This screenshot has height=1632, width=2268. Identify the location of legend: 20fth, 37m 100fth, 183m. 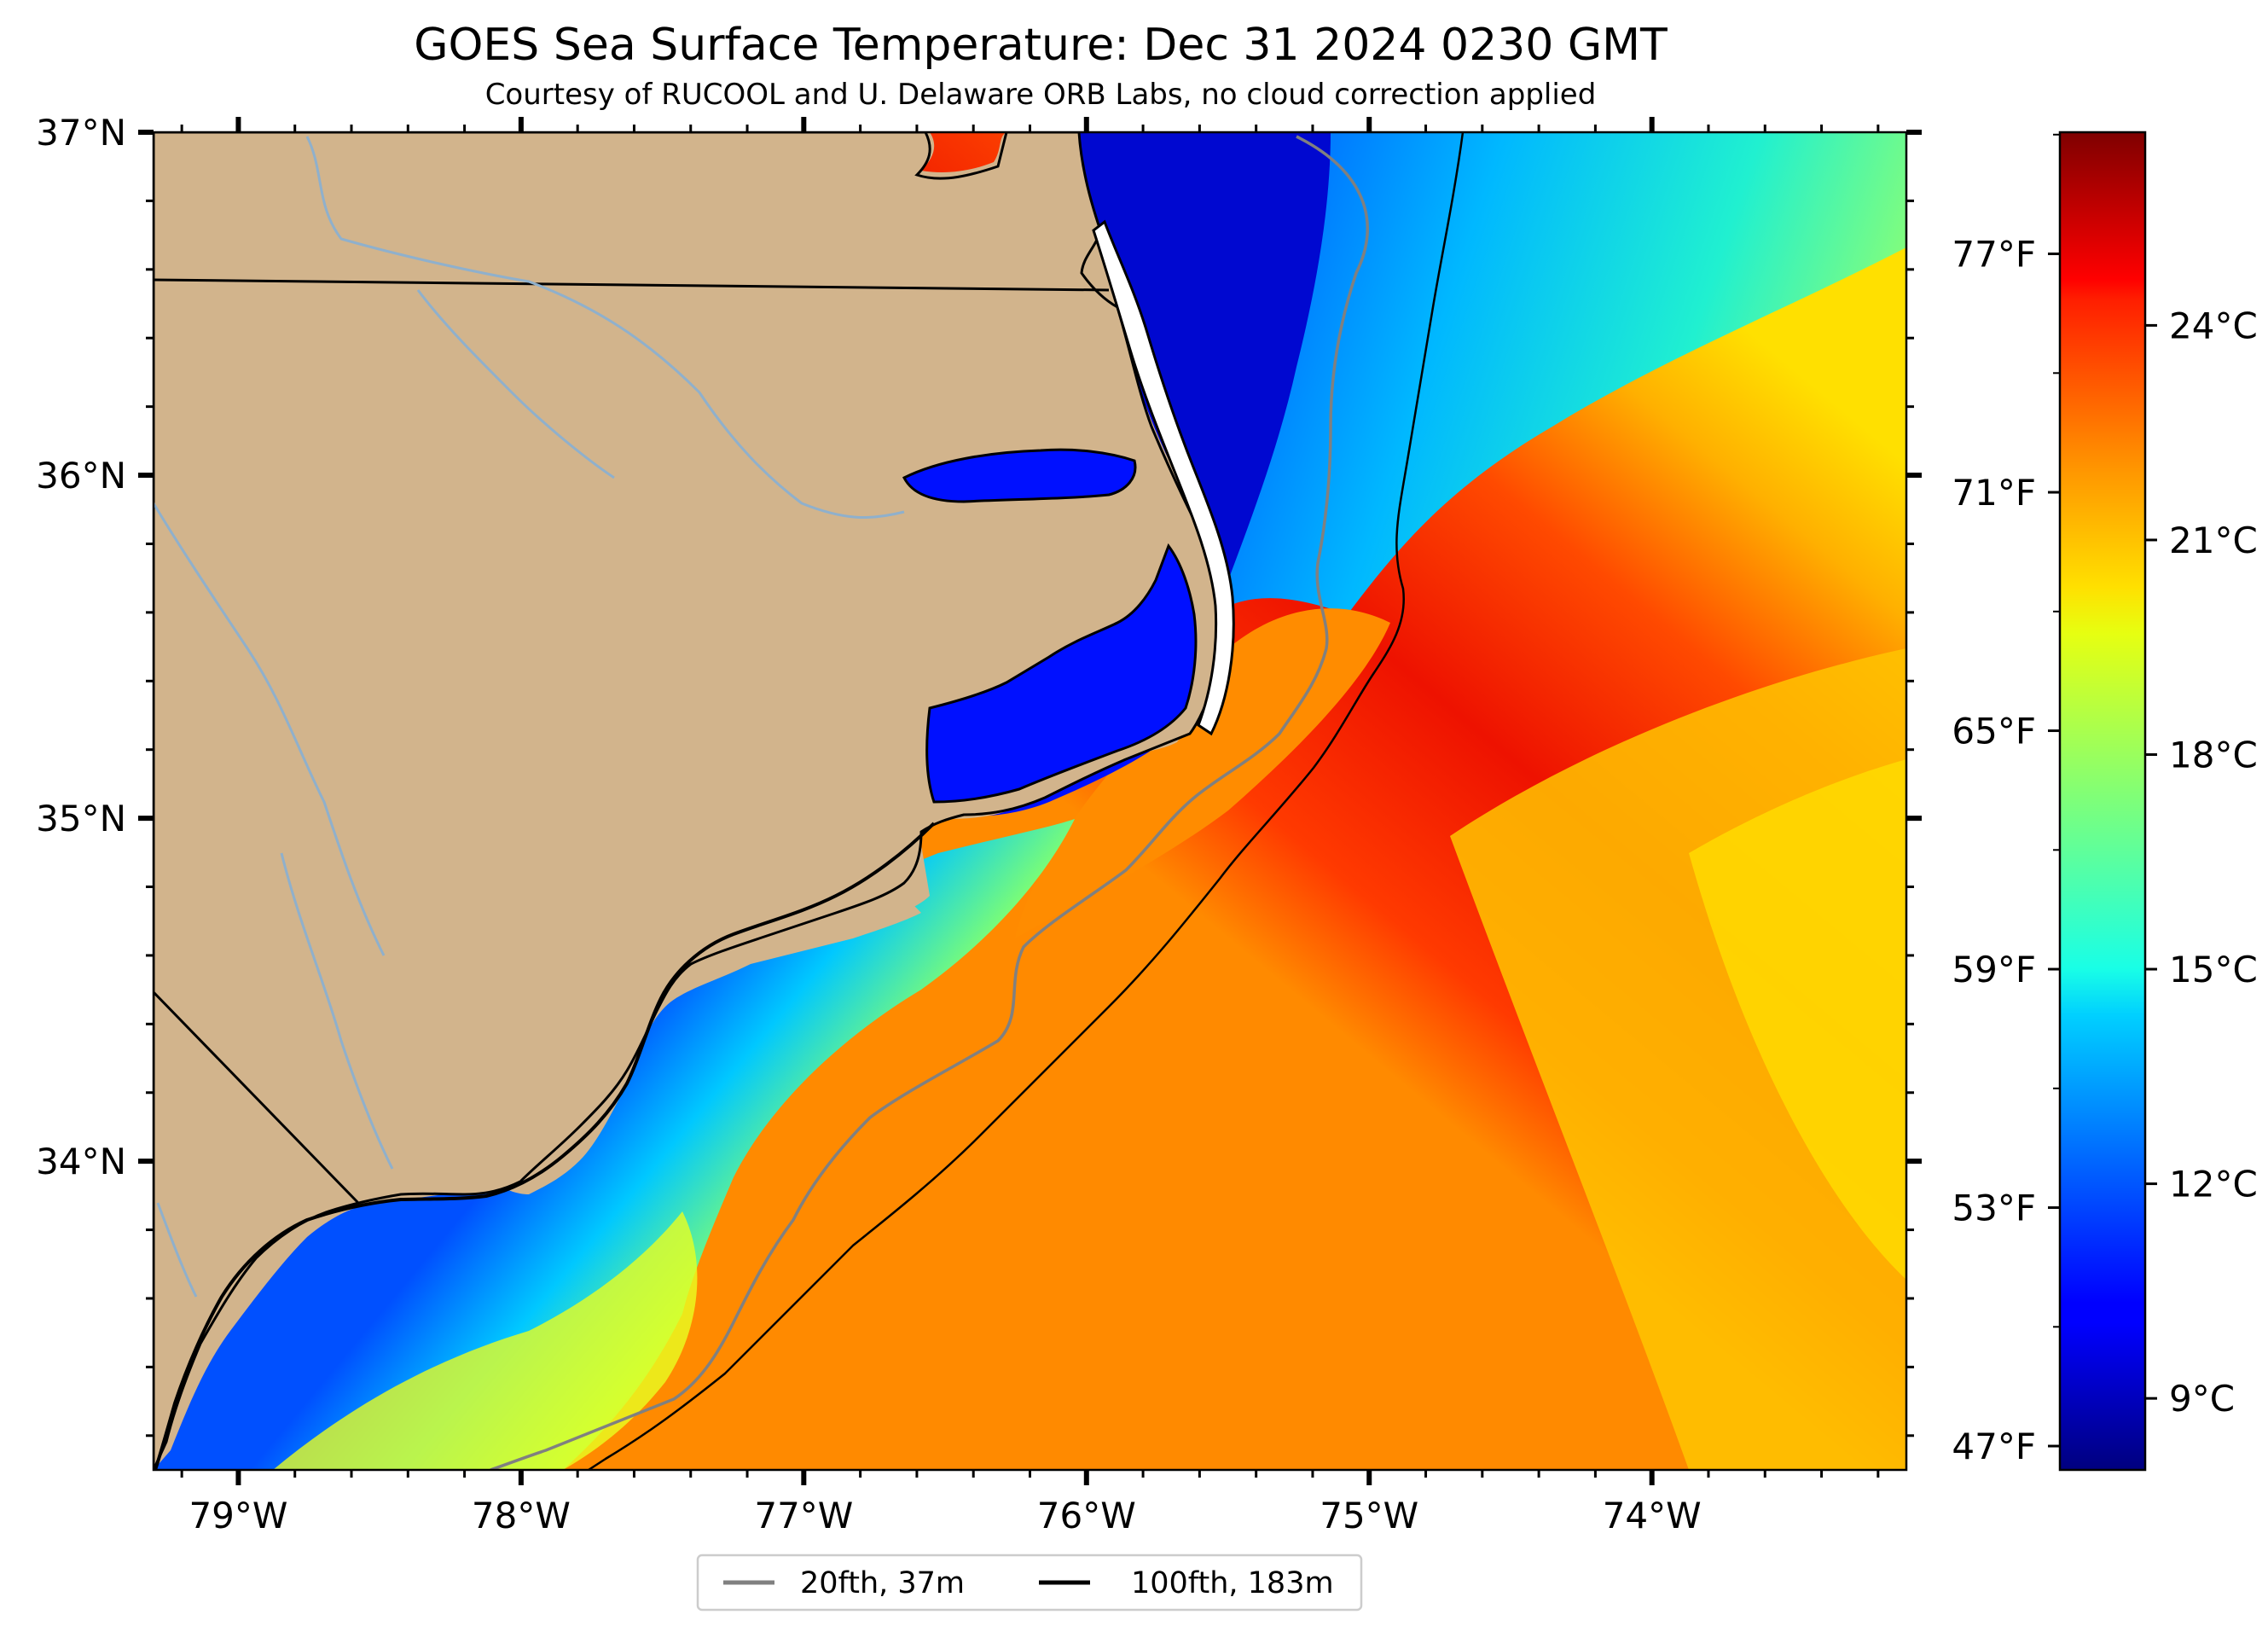
(1029, 1583).